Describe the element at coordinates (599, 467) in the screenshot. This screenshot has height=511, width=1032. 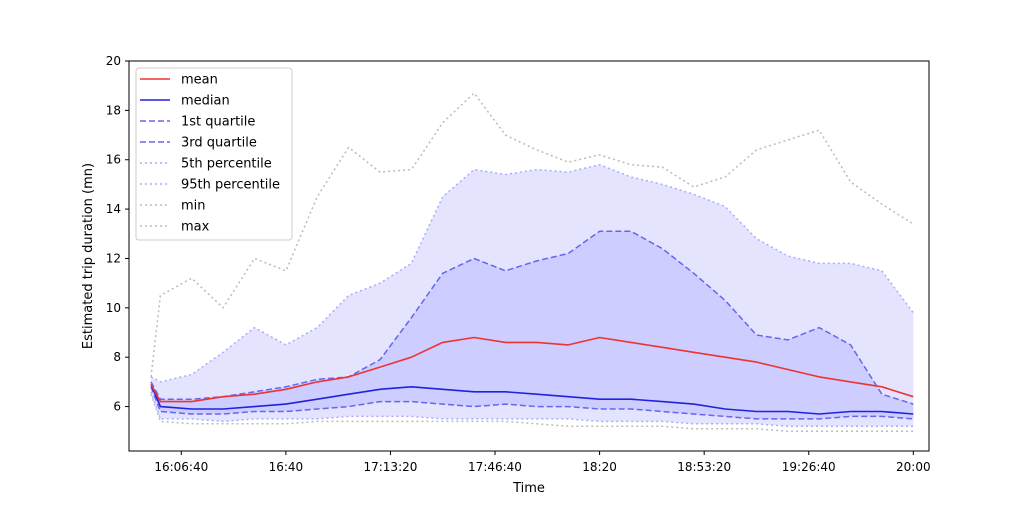
I see `x-tick-label: 18:20` at that location.